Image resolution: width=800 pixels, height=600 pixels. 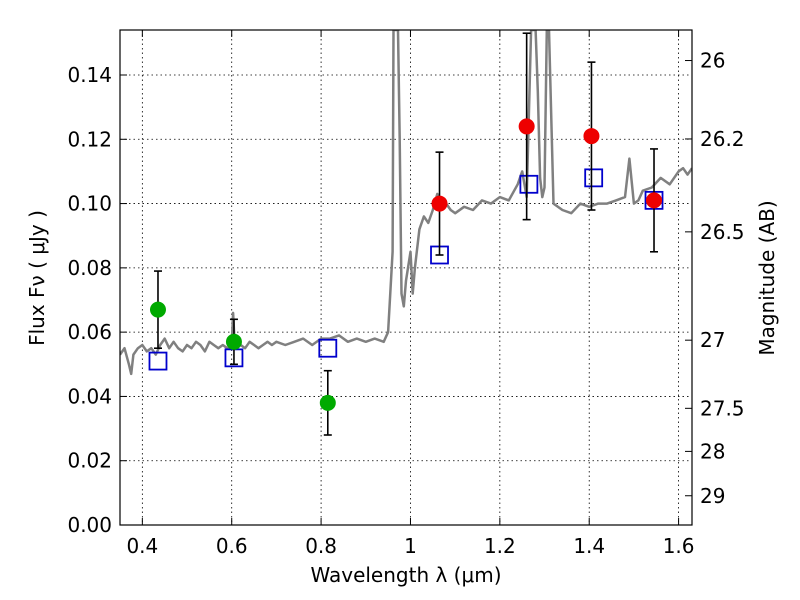 I want to click on x-tick-label: 1.4, so click(x=589, y=546).